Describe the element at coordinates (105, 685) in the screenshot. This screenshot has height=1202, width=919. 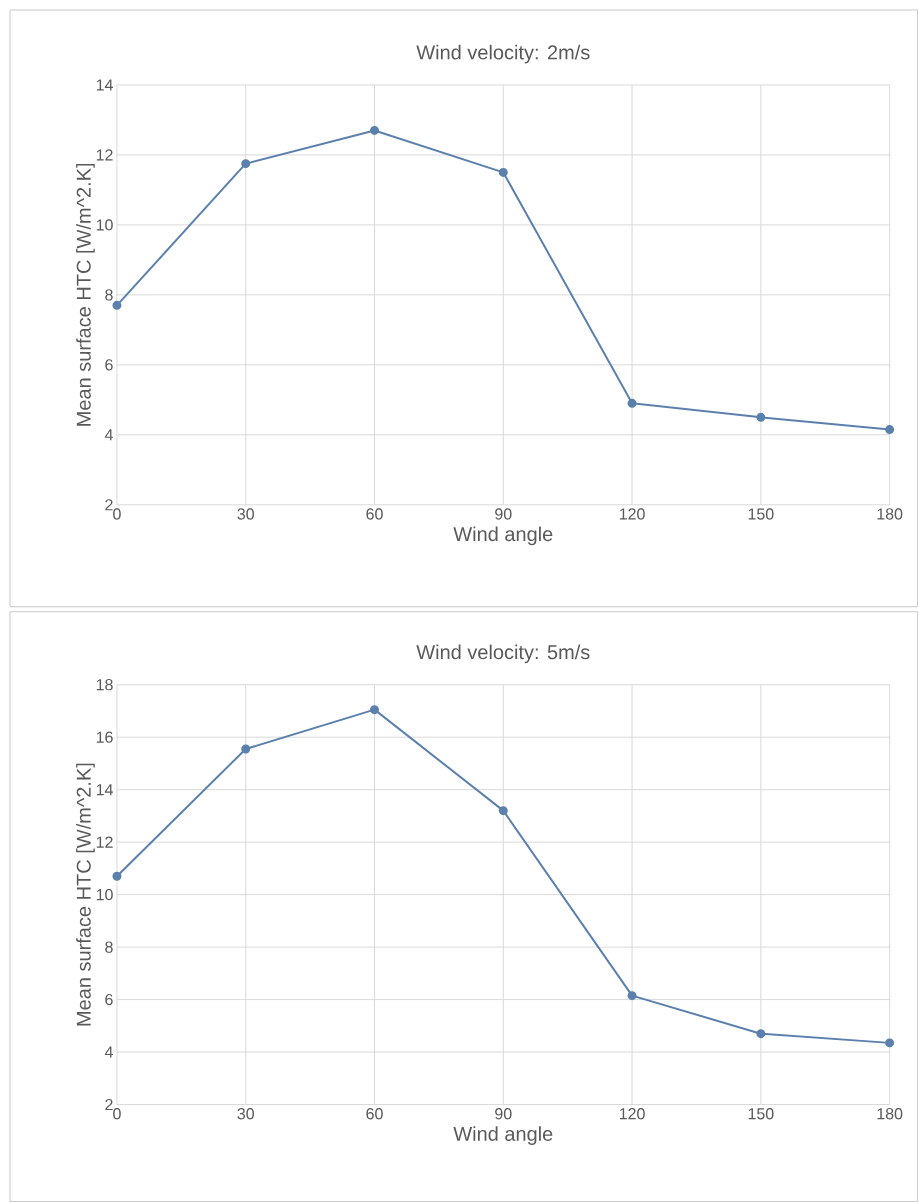
I see `y-tick-label: 18` at that location.